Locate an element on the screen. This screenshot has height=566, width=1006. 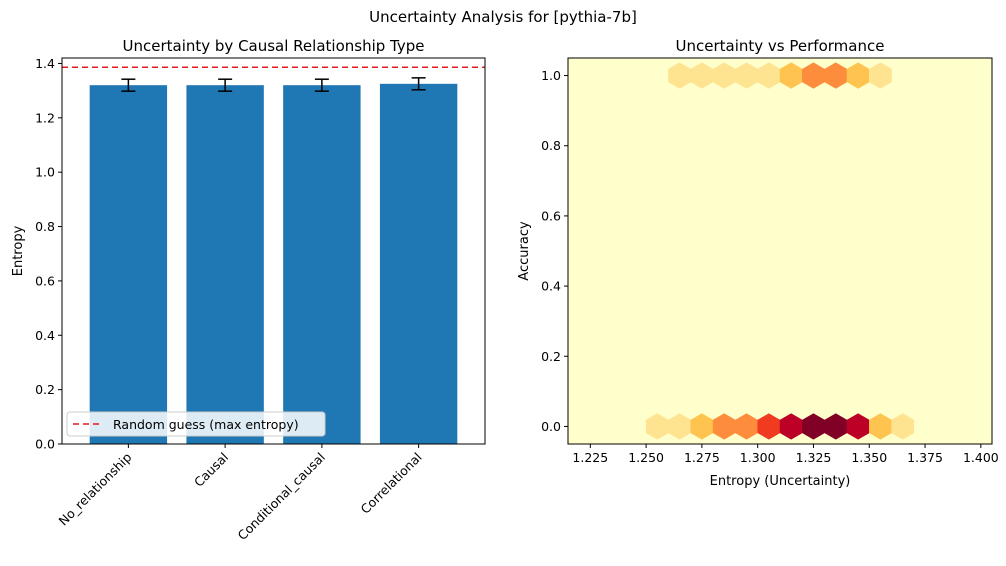
figure-title: Uncertainty Analysis for [pythia-7b] is located at coordinates (503, 17).